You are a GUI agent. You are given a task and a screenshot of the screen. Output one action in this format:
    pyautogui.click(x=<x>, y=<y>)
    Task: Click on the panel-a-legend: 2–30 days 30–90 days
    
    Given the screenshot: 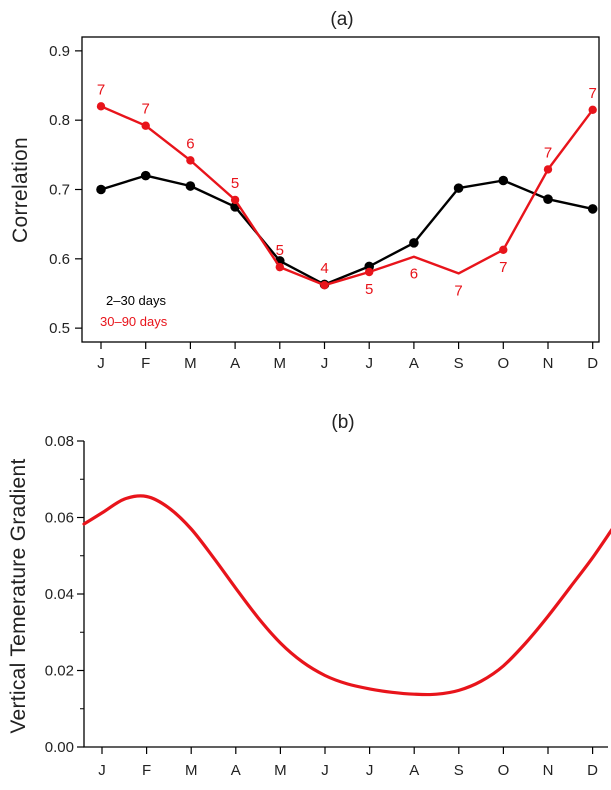 What is the action you would take?
    pyautogui.click(x=134, y=311)
    